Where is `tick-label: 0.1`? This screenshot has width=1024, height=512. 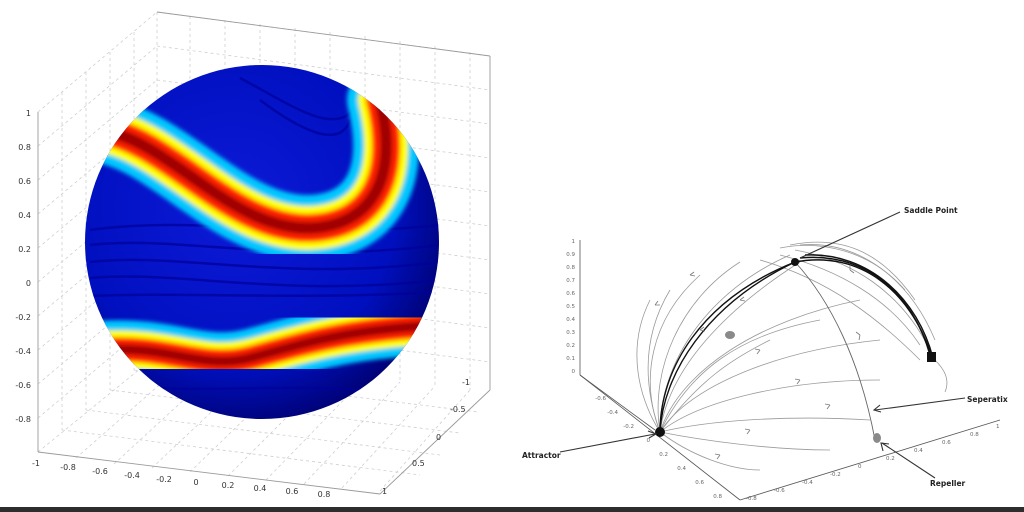 tick-label: 0.1 is located at coordinates (570, 359).